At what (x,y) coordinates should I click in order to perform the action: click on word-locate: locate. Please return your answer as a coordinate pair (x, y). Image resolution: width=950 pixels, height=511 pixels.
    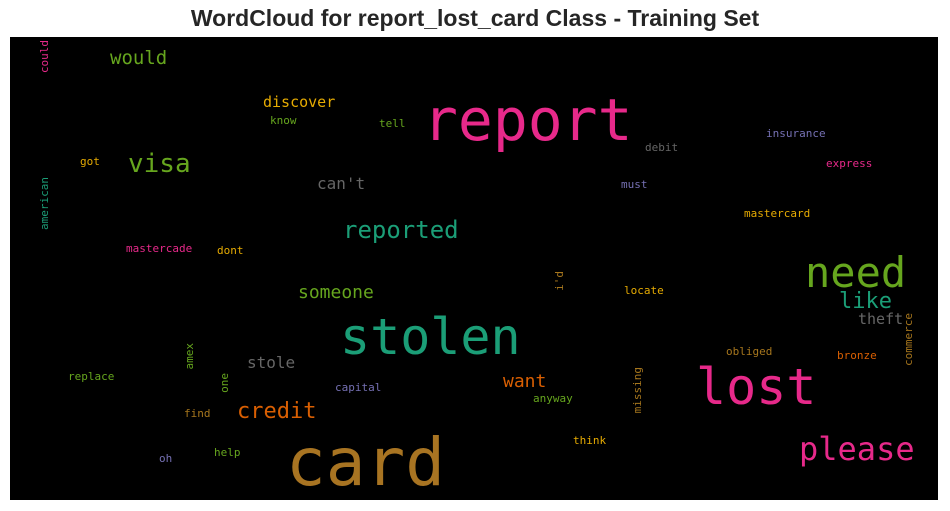
    Looking at the image, I should click on (644, 290).